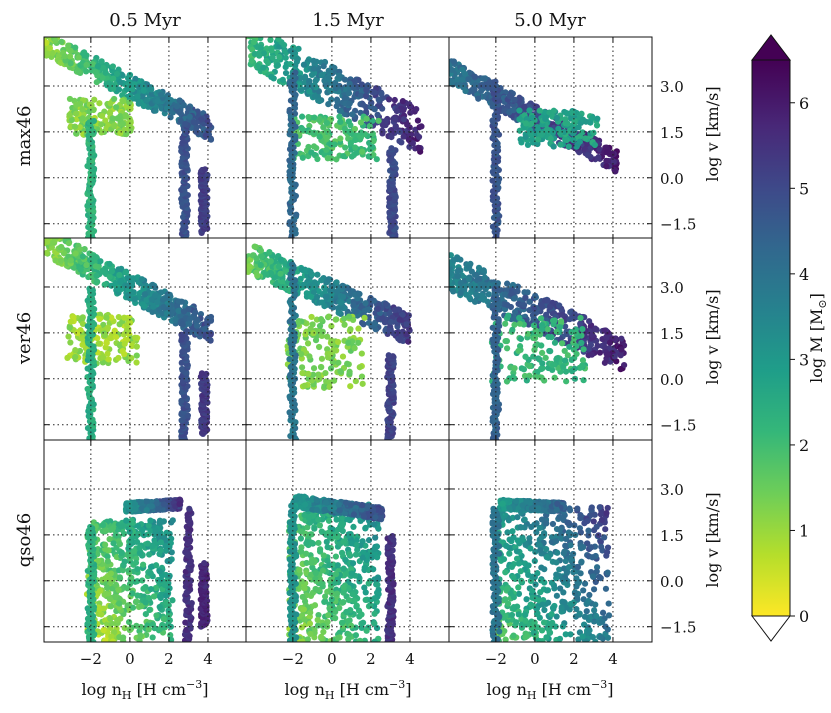 The width and height of the screenshot is (831, 713). I want to click on row-label-2: ver46, so click(24, 338).